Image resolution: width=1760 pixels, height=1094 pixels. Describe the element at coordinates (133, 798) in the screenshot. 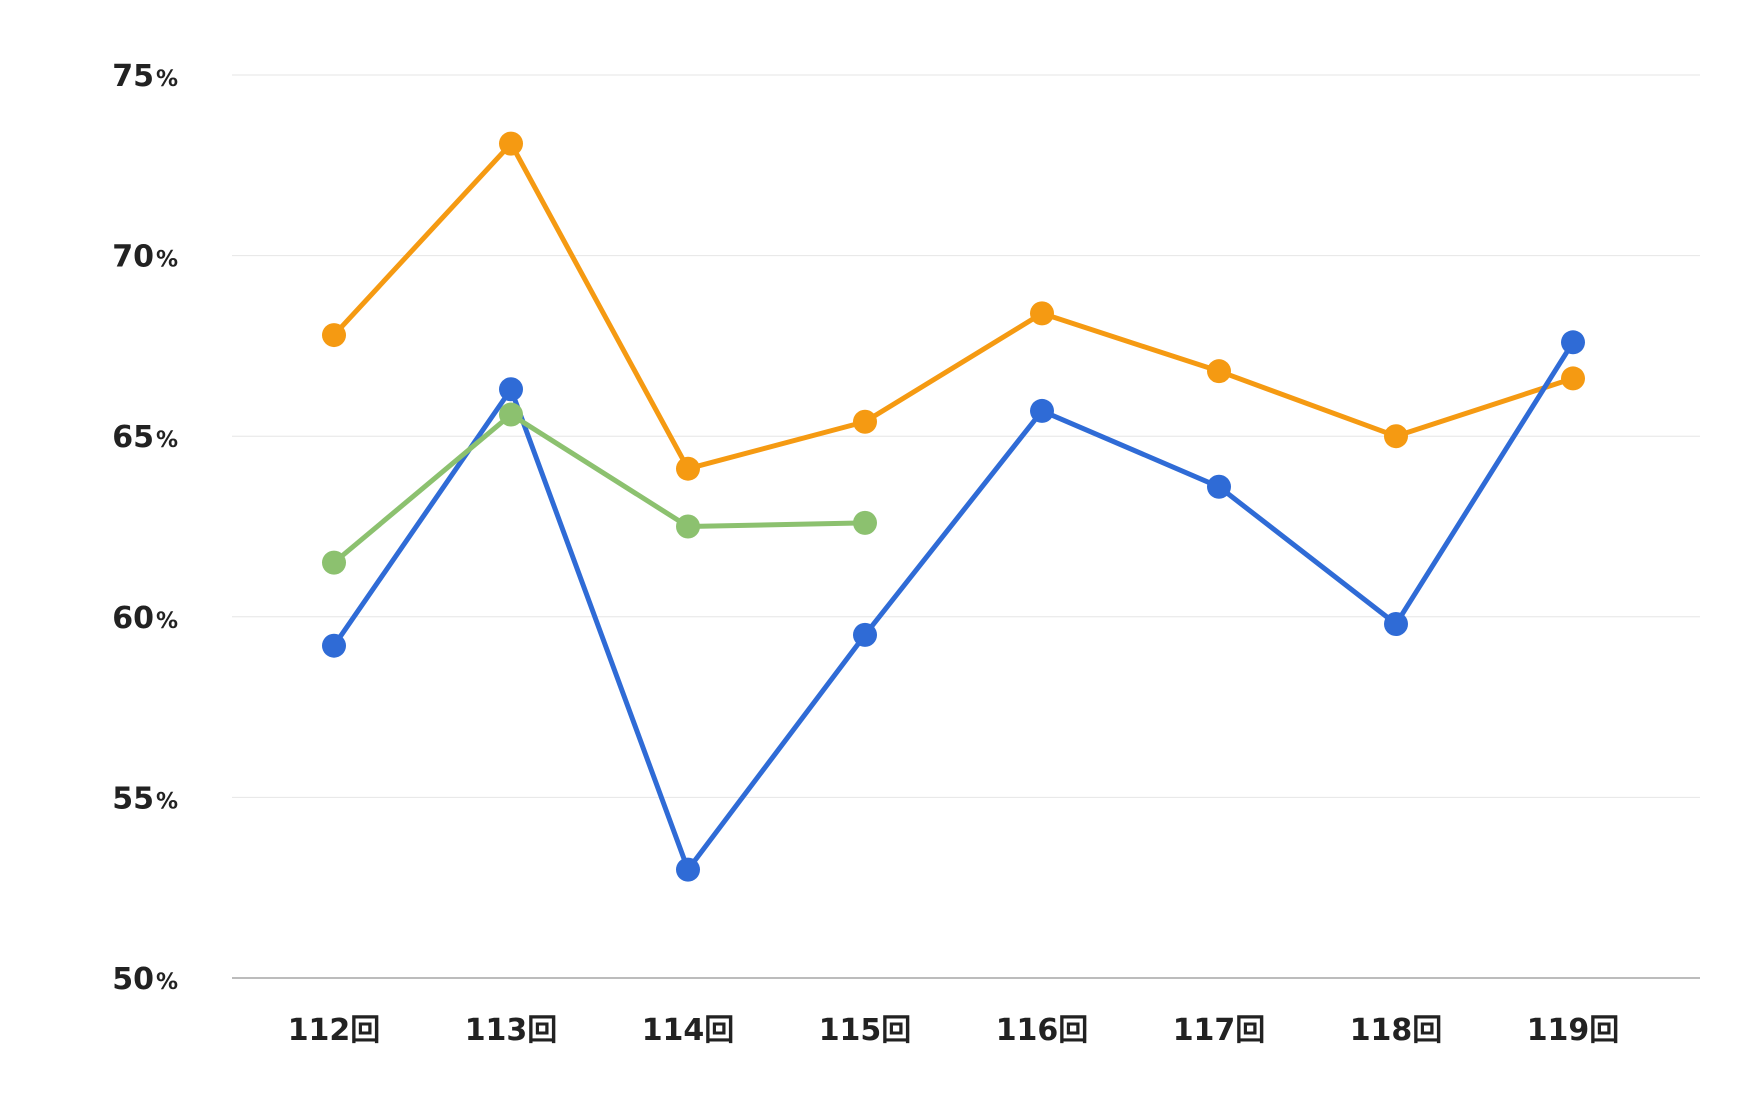

I see `y-tick-value: 55` at that location.